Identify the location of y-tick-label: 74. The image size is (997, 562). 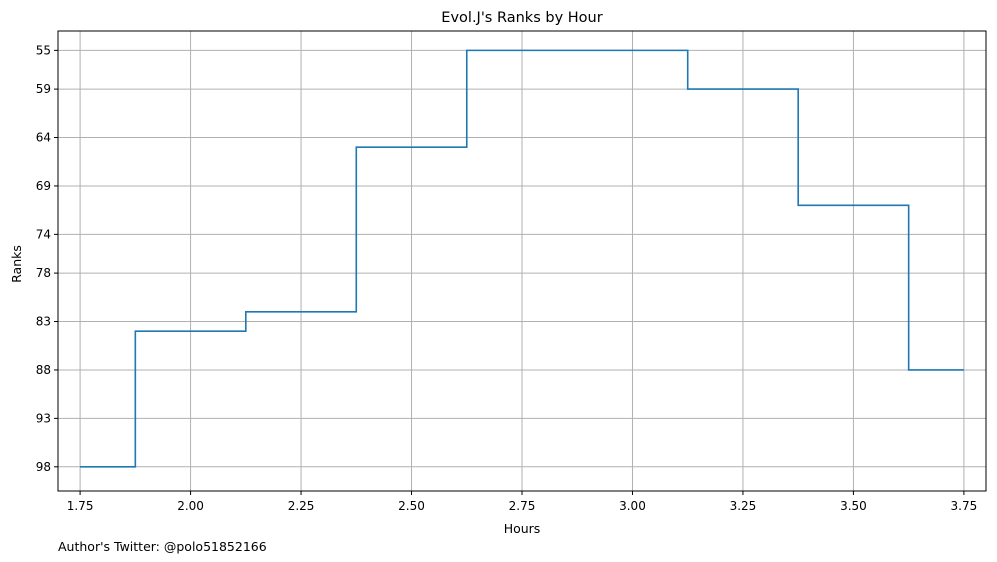
(43, 234).